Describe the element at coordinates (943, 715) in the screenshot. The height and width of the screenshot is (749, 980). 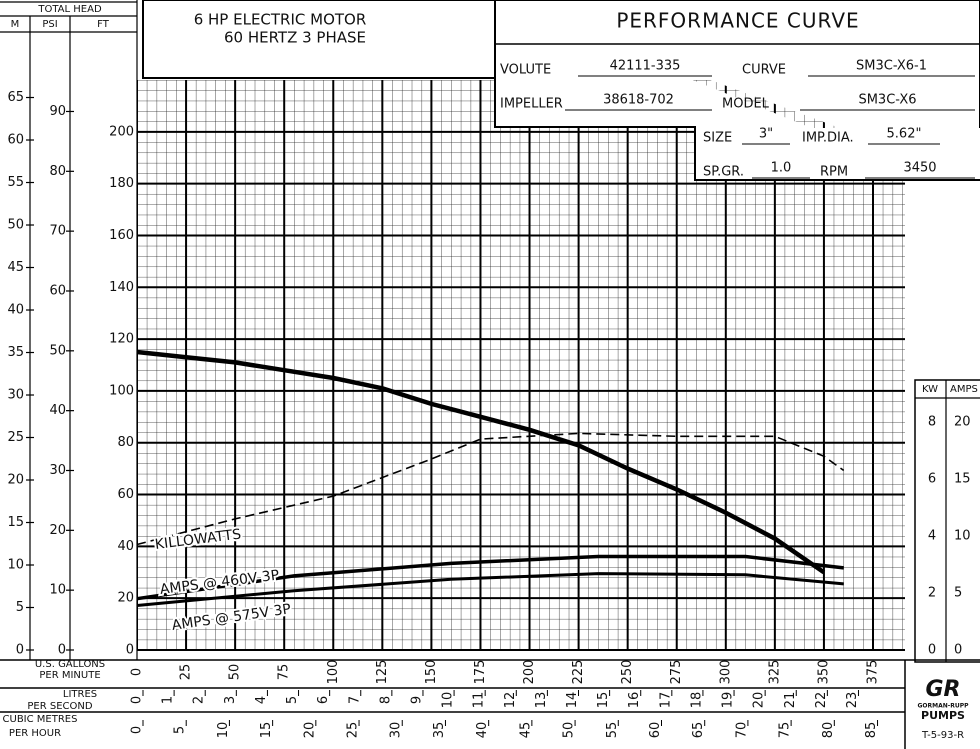
I see `brand: PUMPS` at that location.